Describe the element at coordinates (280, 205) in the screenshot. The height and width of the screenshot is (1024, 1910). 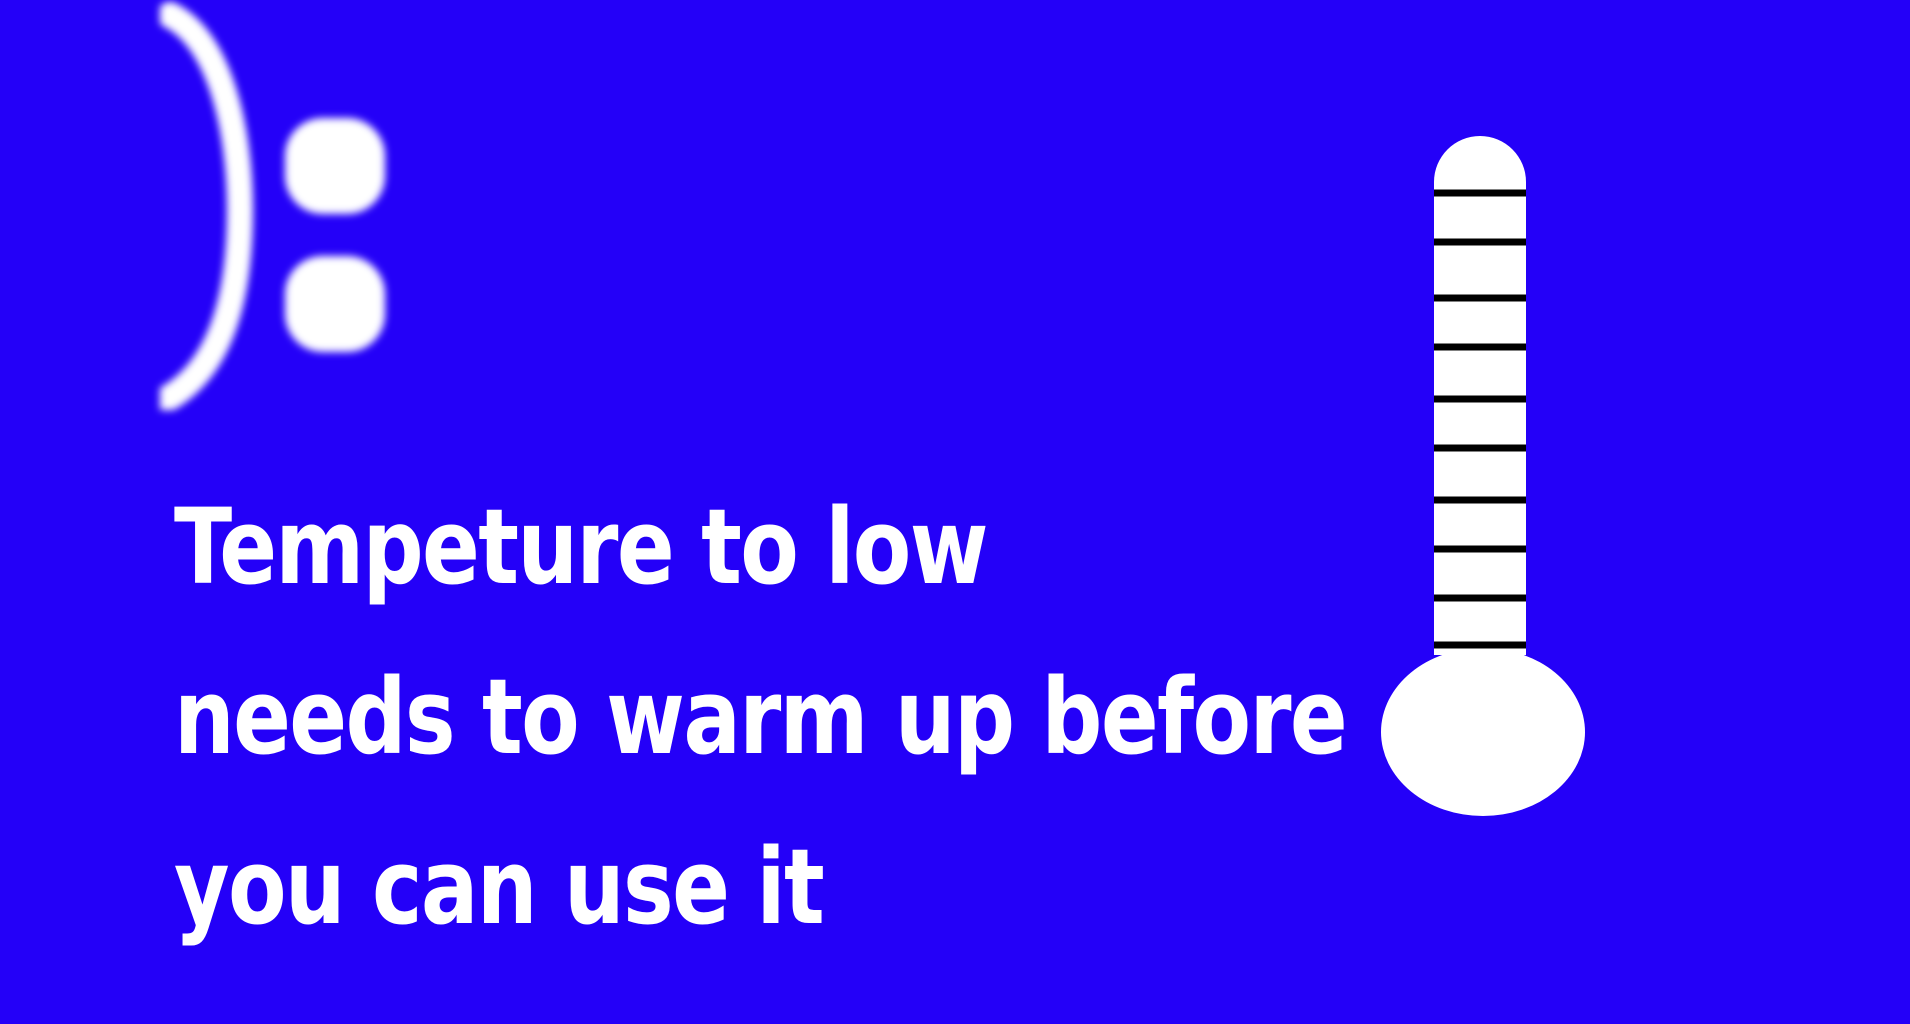
I see `sad-face-icon` at that location.